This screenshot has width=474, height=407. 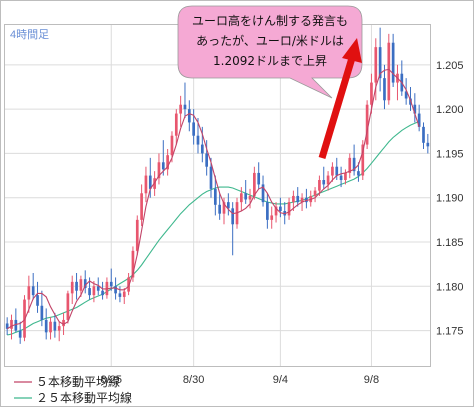 I want to click on annotation: ユーロ高をけん制する発言も あったが、ユーロ/米ドルは 1.2092ドルまで上昇, so click(x=270, y=82).